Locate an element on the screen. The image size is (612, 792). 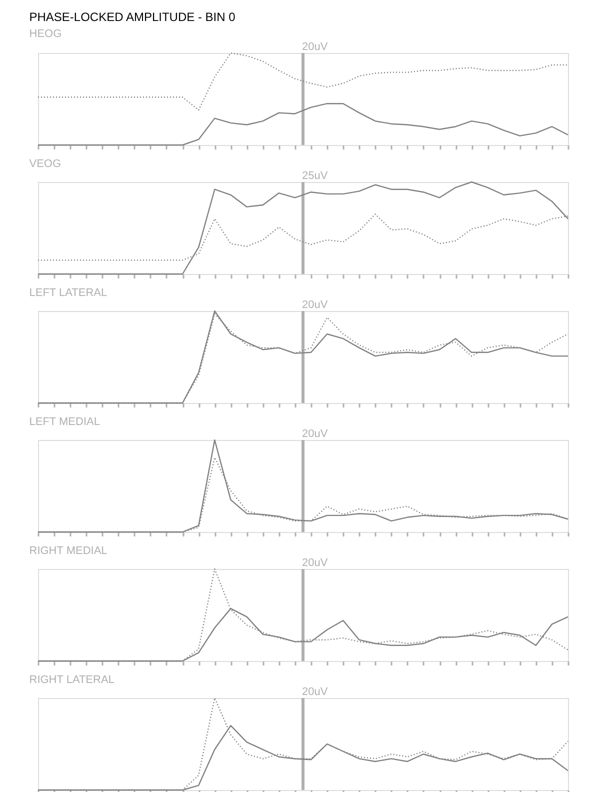
chart-title: VEOG is located at coordinates (45, 164).